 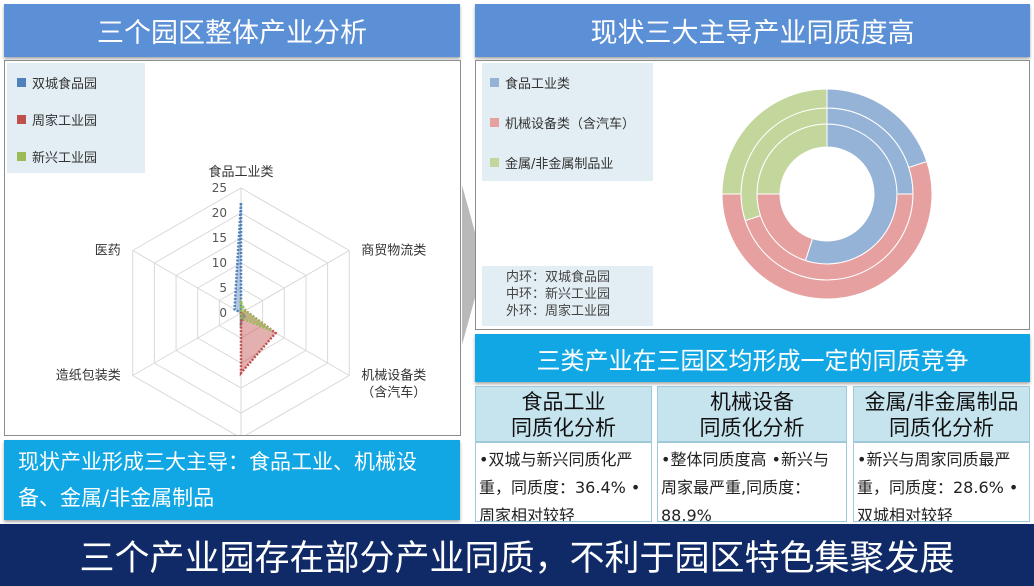 I want to click on radar-category-label: 商贸物流类, so click(x=393, y=251).